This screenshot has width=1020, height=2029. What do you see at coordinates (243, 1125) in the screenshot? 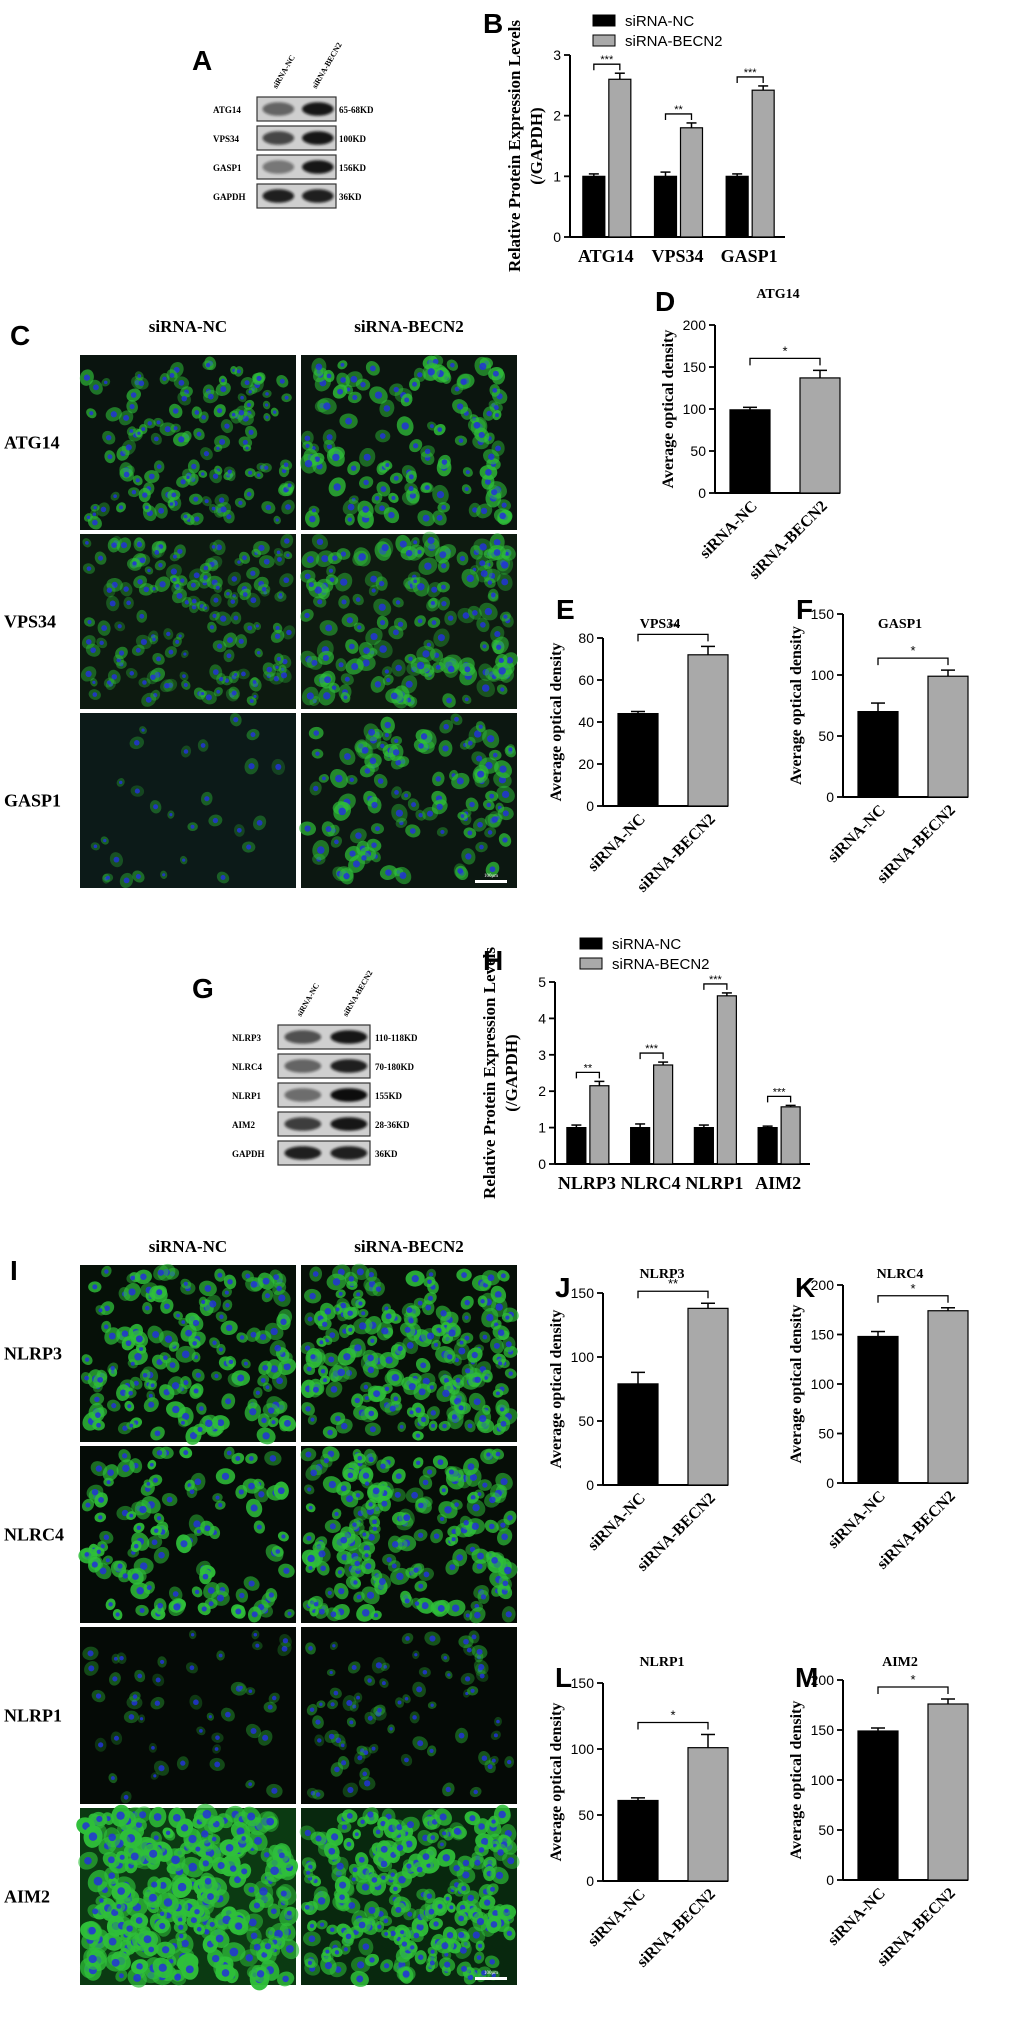
I see `blot-protein-label: AIM2` at bounding box center [243, 1125].